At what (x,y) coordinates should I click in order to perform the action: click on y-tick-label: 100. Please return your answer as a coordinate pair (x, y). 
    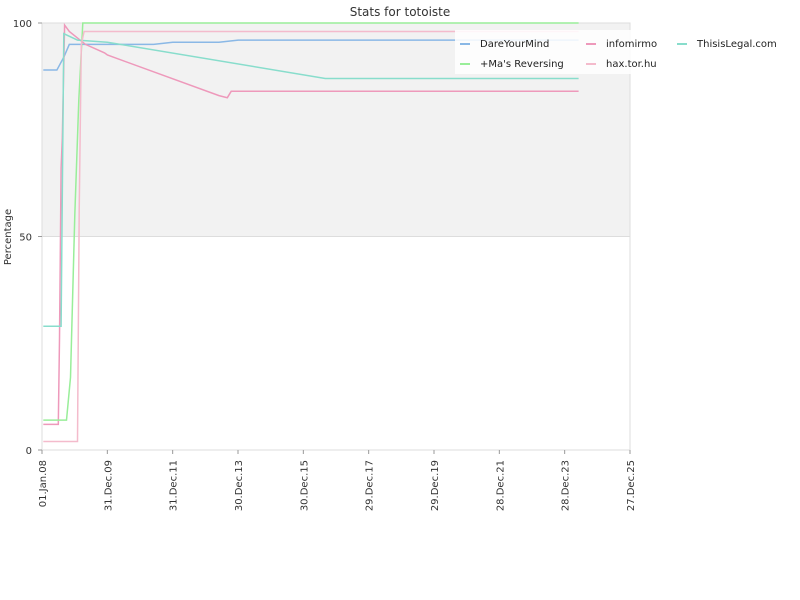
    Looking at the image, I should click on (22, 24).